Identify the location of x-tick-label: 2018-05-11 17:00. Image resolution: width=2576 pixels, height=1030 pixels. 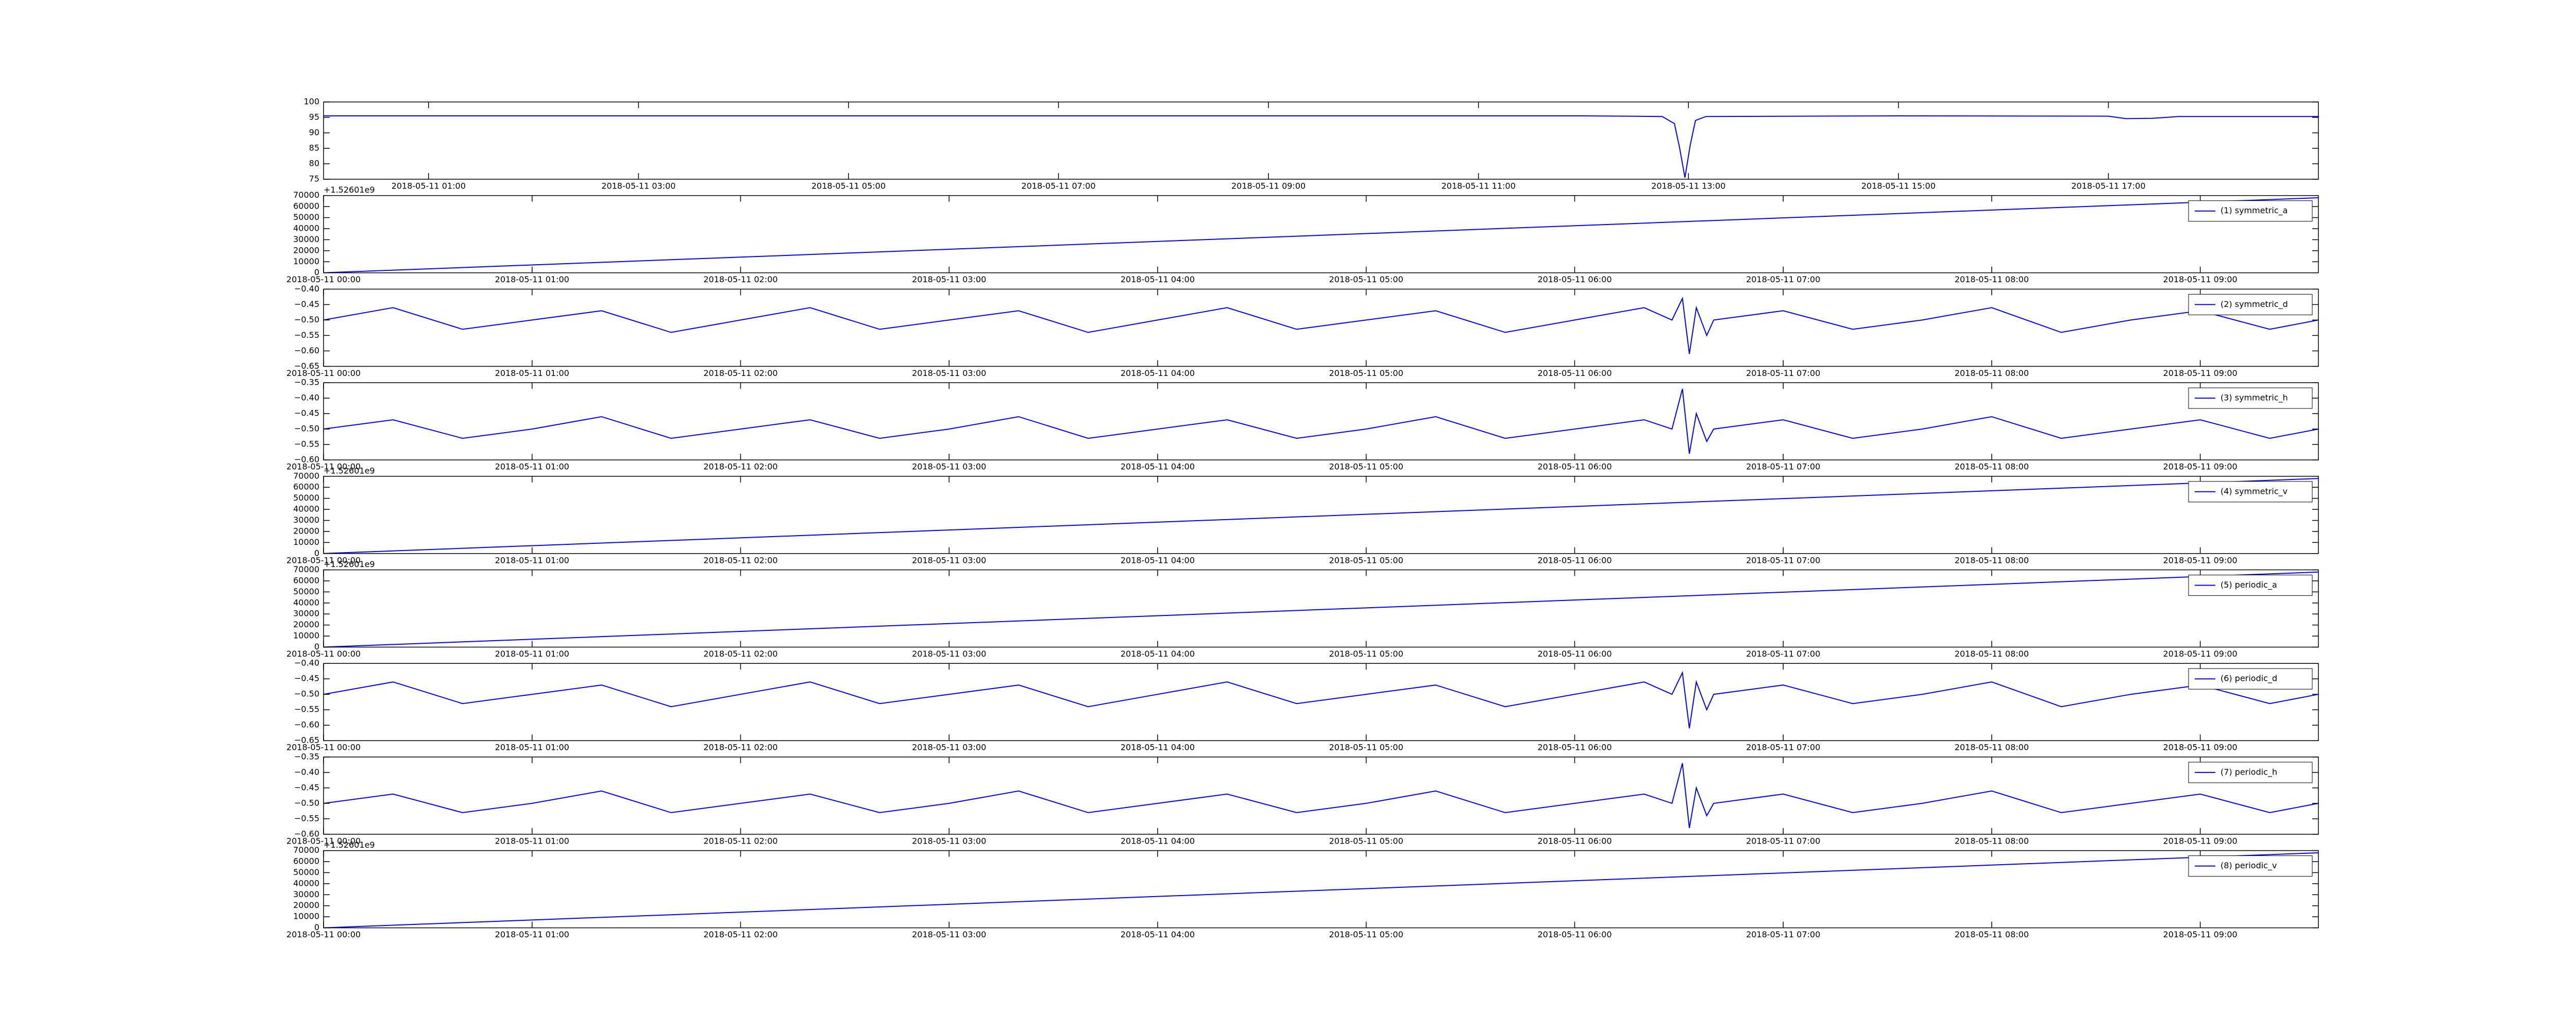
(2108, 186).